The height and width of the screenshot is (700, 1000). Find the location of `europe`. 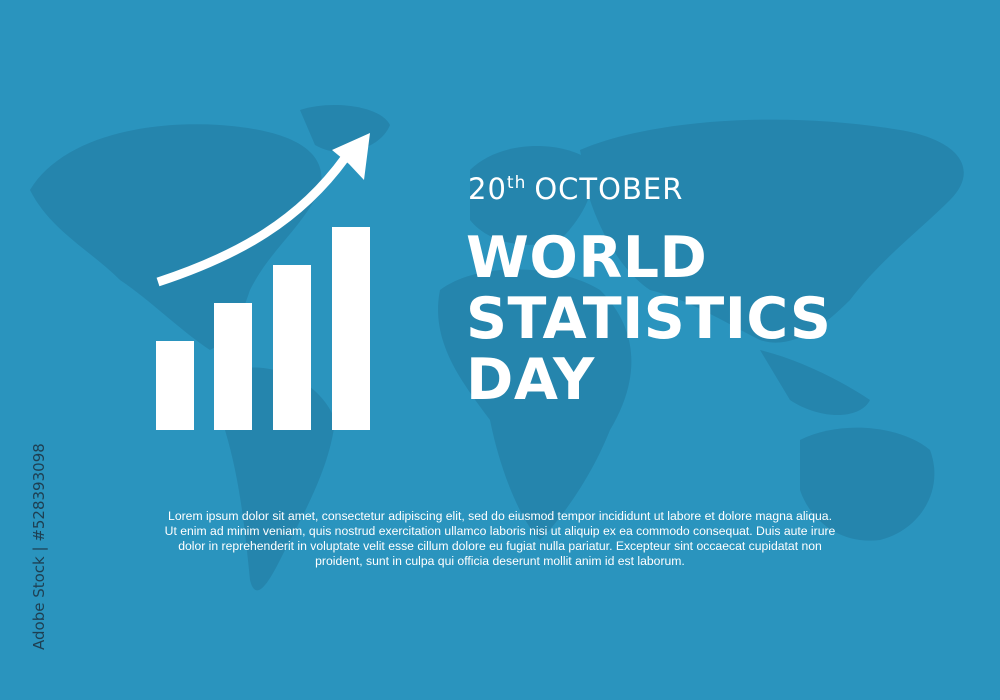

europe is located at coordinates (531, 195).